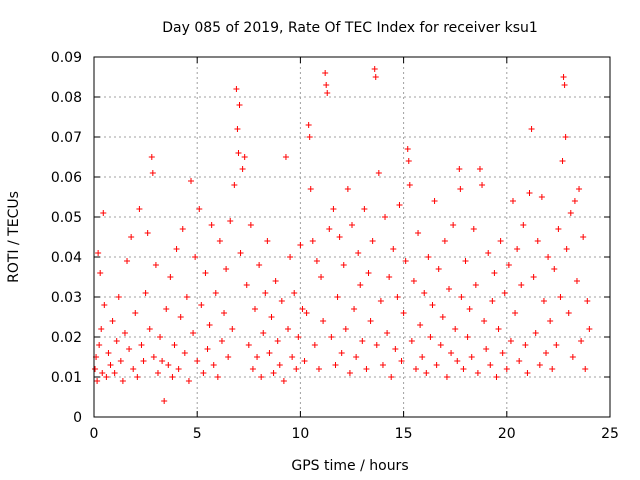 The width and height of the screenshot is (640, 480). What do you see at coordinates (66, 58) in the screenshot?
I see `y-tick-label: 0.09` at bounding box center [66, 58].